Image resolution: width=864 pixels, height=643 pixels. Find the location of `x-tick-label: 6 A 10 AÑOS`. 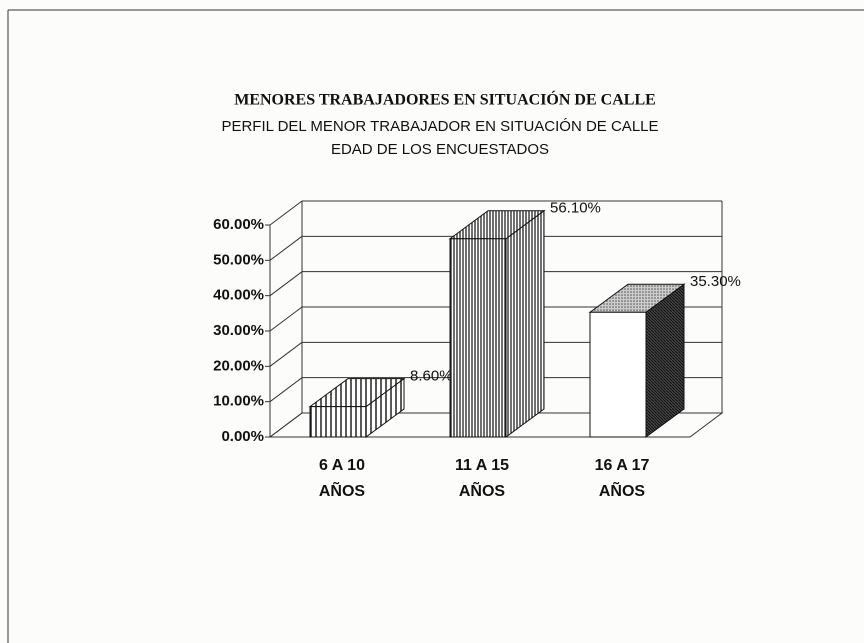

x-tick-label: 6 A 10 AÑOS is located at coordinates (342, 478).